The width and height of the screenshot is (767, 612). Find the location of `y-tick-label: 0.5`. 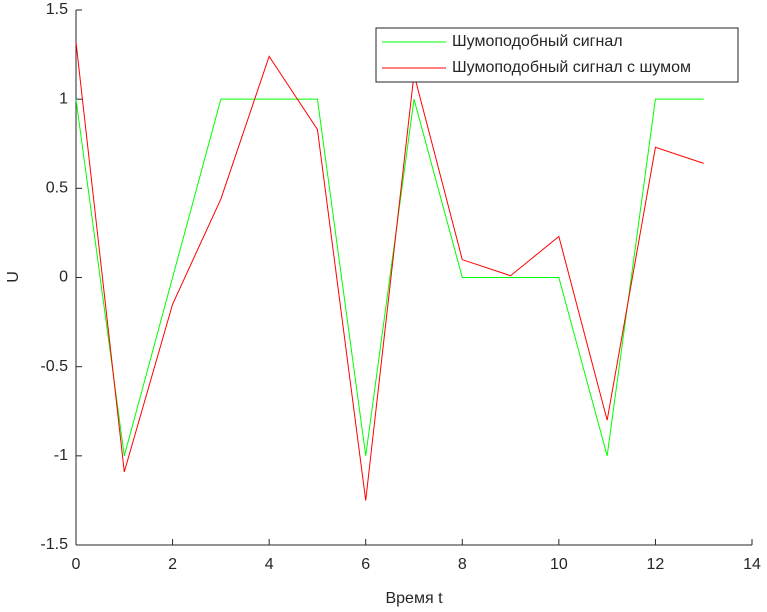

y-tick-label: 0.5 is located at coordinates (57, 188).